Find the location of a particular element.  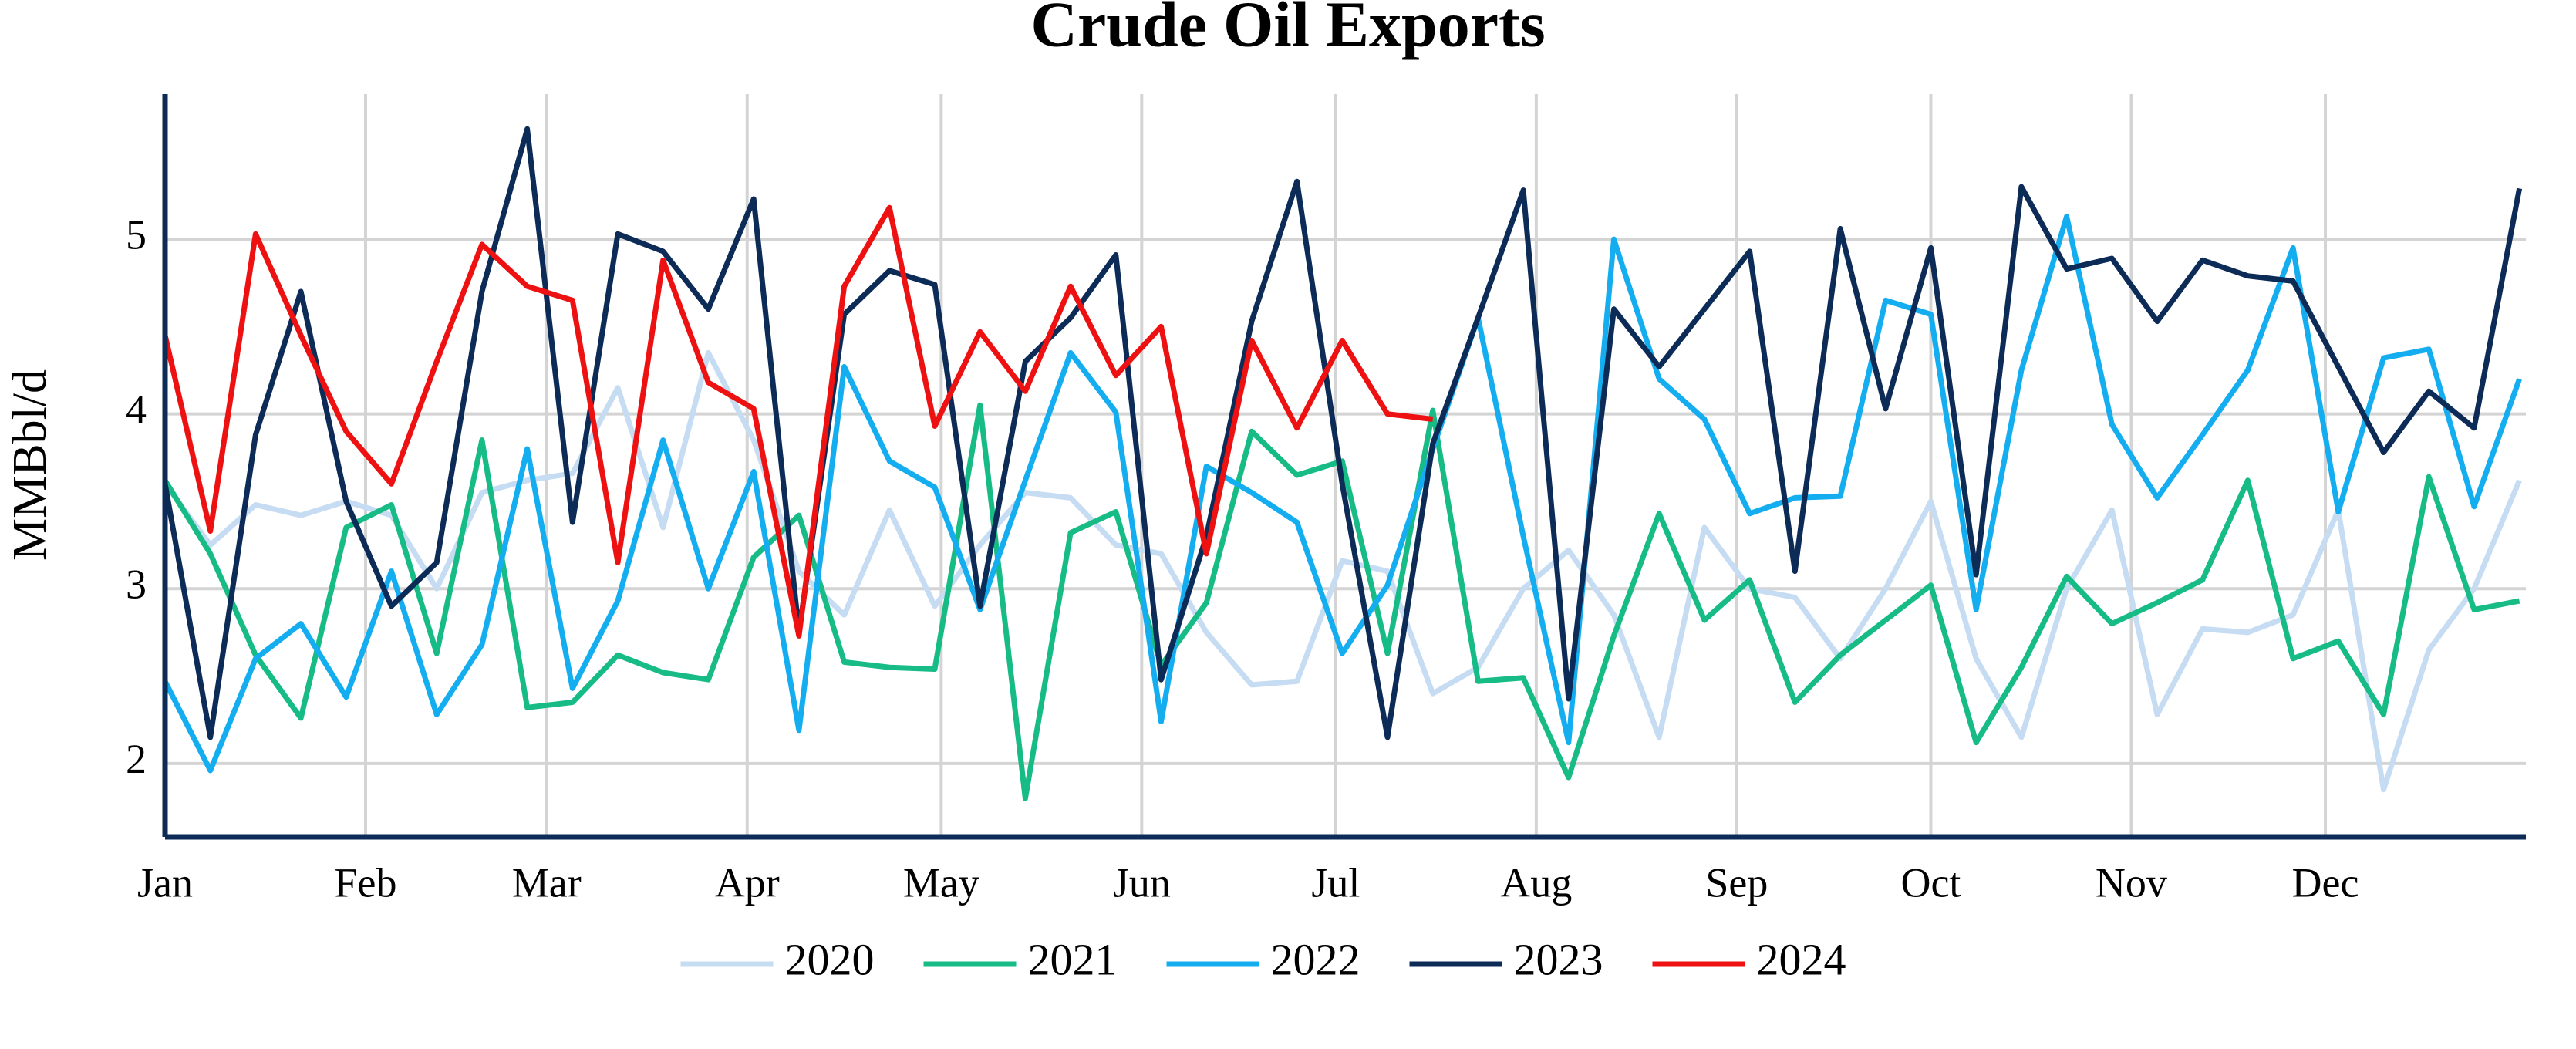

legend-label: 2022 is located at coordinates (1315, 959).